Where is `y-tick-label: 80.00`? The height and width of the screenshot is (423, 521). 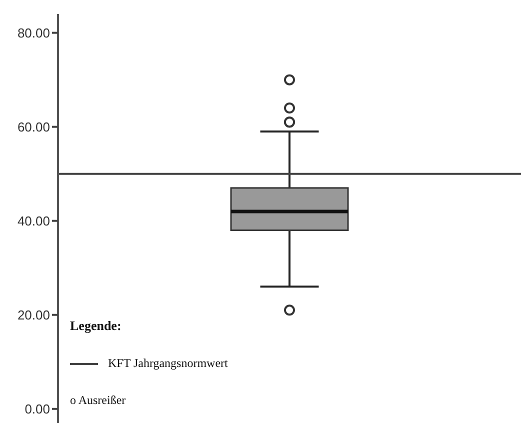 y-tick-label: 80.00 is located at coordinates (33, 32).